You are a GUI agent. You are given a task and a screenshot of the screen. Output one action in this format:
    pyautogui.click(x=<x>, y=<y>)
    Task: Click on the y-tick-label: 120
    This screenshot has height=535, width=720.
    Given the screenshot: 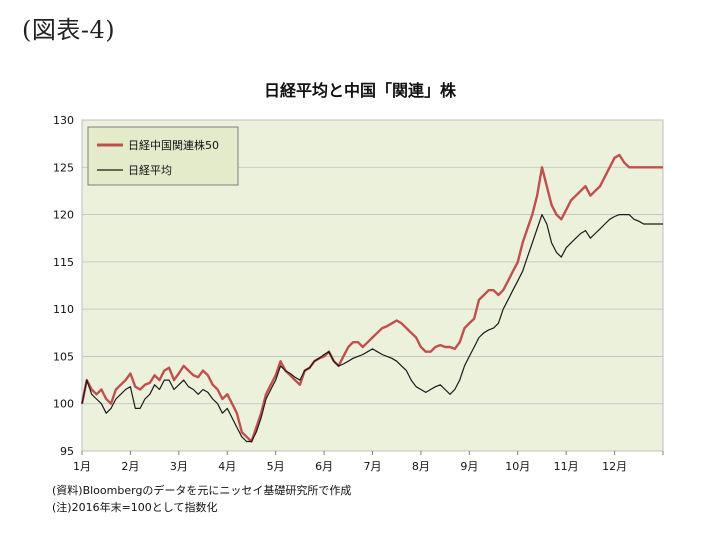 What is the action you would take?
    pyautogui.click(x=63, y=215)
    